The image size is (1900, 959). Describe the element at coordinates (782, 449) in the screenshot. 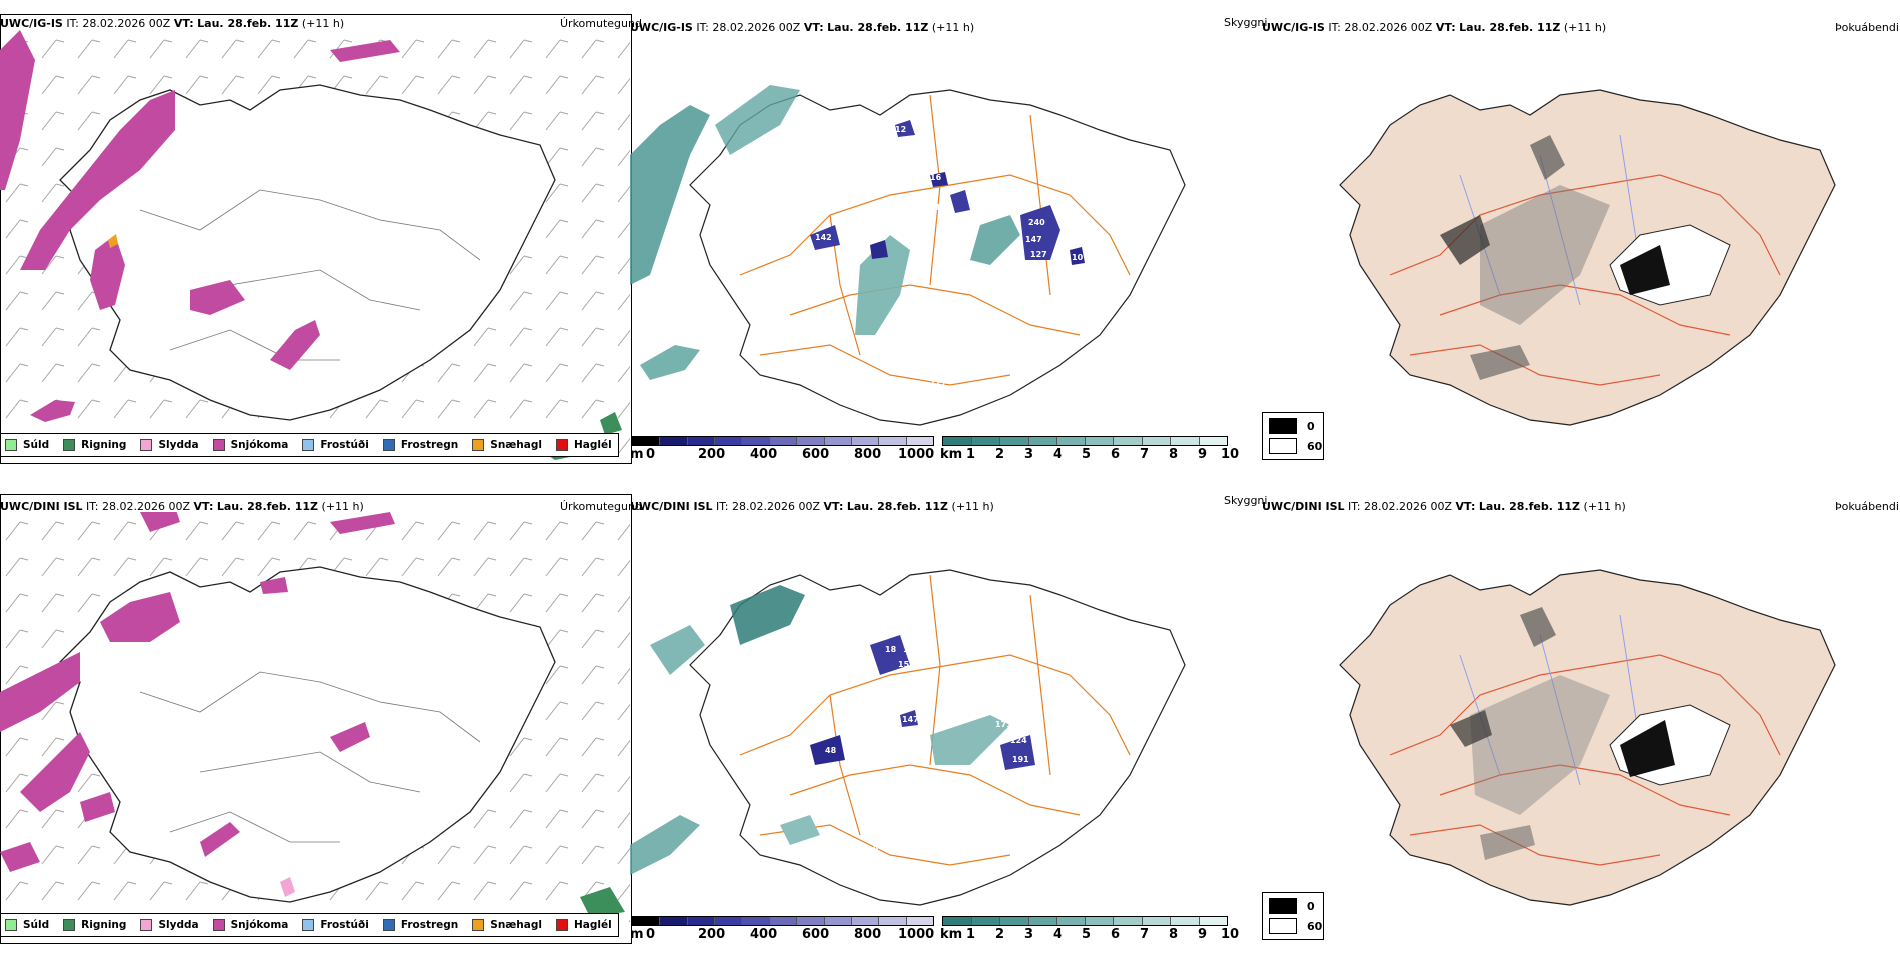

I see `row1-ceiling-scale: m 0 200 400 600 800 1000` at that location.